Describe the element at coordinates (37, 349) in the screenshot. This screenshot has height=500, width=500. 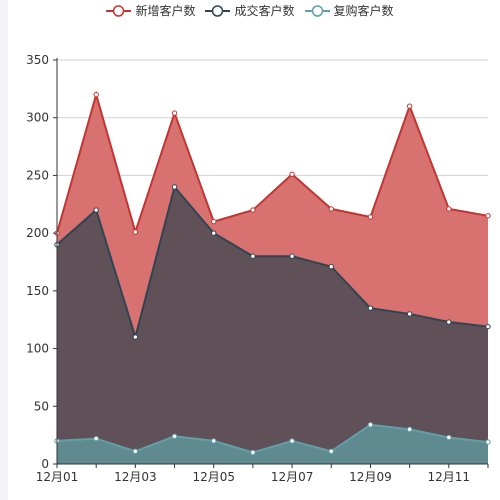
I see `y-tick-label: 100` at that location.